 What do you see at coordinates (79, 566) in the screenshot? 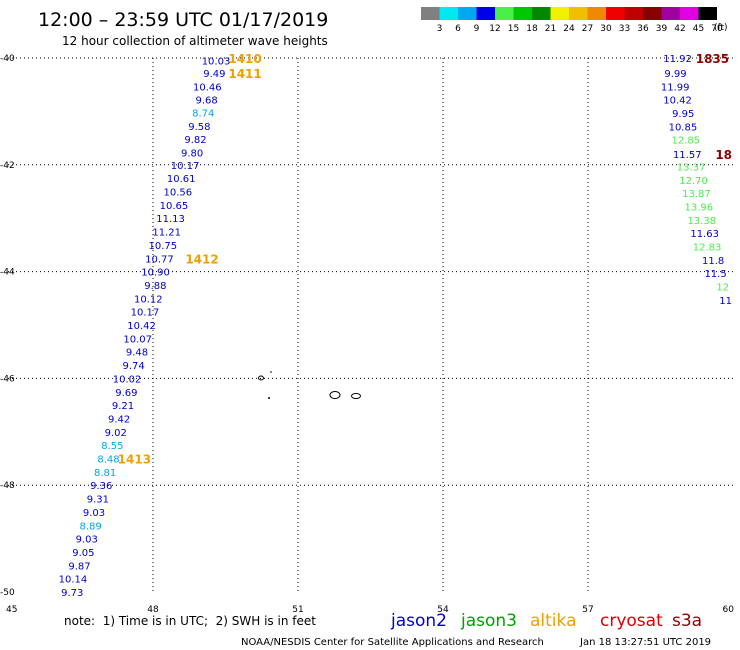
I see `wave-height-label: 9.87` at bounding box center [79, 566].